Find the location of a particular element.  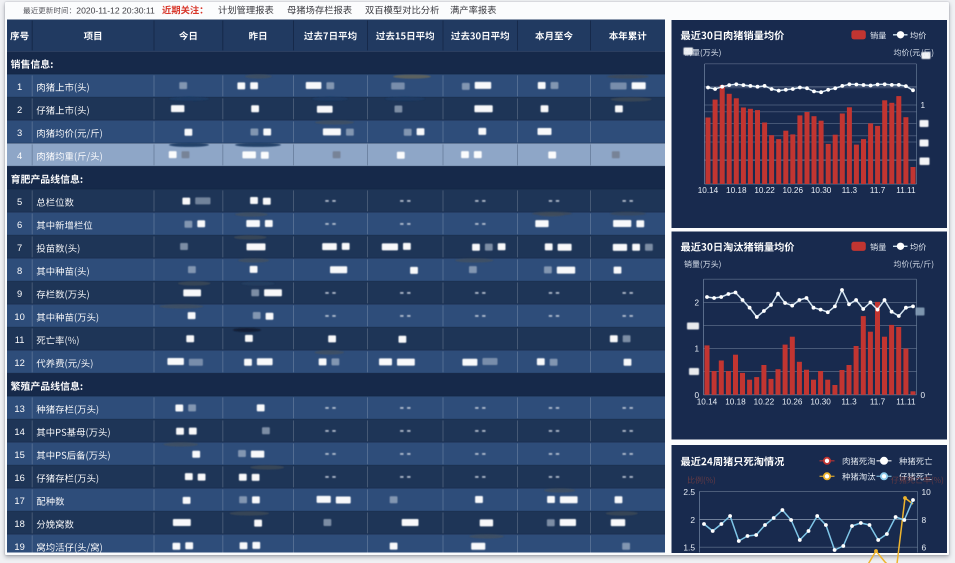

svg-text: 5 is located at coordinates (19, 201).